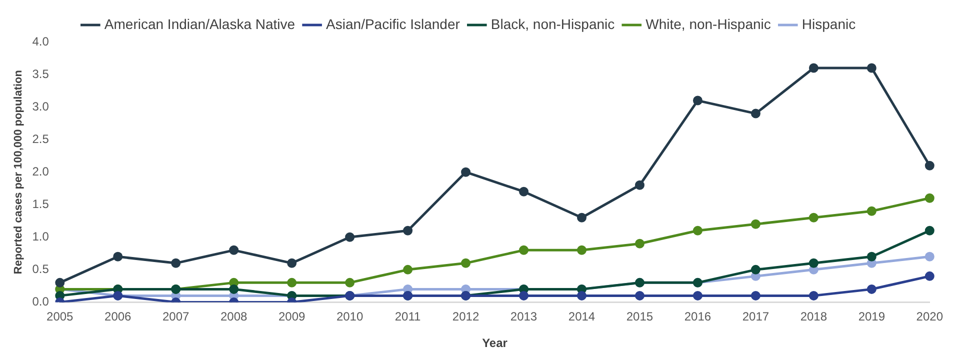  I want to click on x-tick-label: 2017, so click(756, 317).